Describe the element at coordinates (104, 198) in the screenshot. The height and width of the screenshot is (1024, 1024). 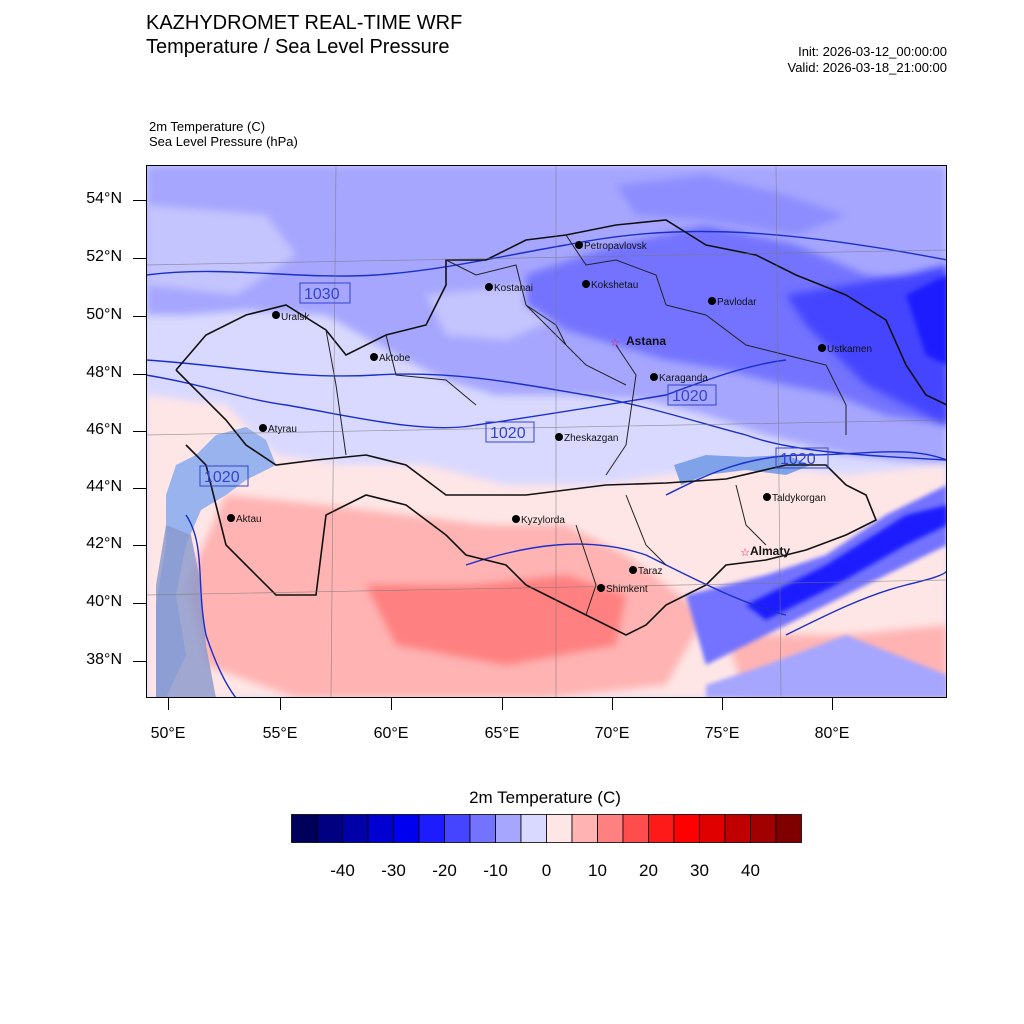
I see `lat-label: 54°N` at that location.